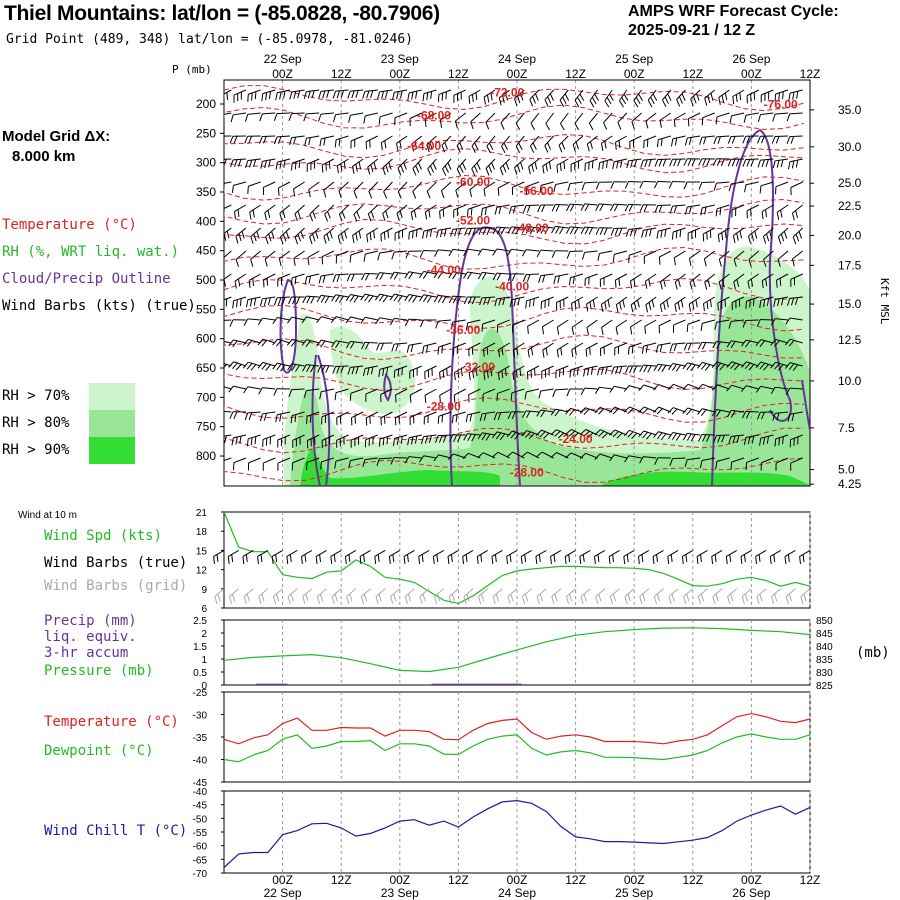 Image resolution: width=900 pixels, height=900 pixels. What do you see at coordinates (200, 647) in the screenshot?
I see `pressure-ytick-3: 1.5` at bounding box center [200, 647].